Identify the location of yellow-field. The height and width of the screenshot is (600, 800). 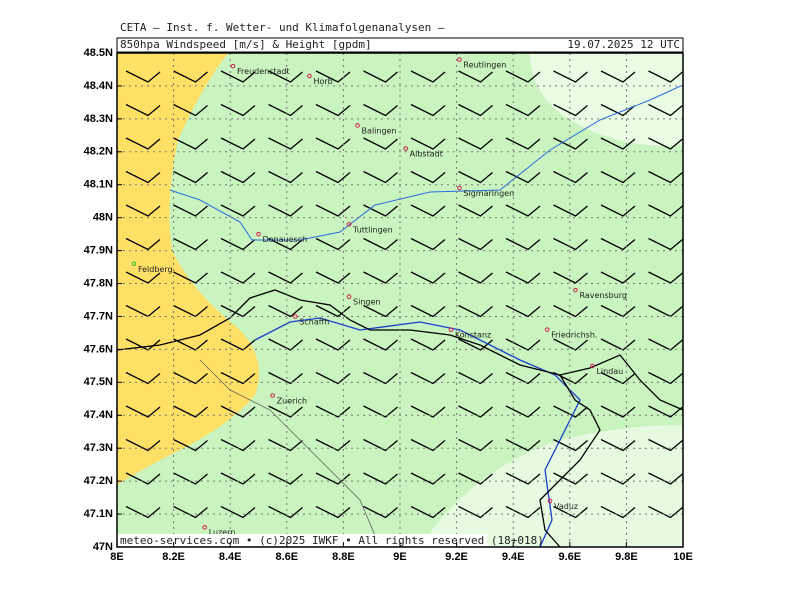
(188, 269).